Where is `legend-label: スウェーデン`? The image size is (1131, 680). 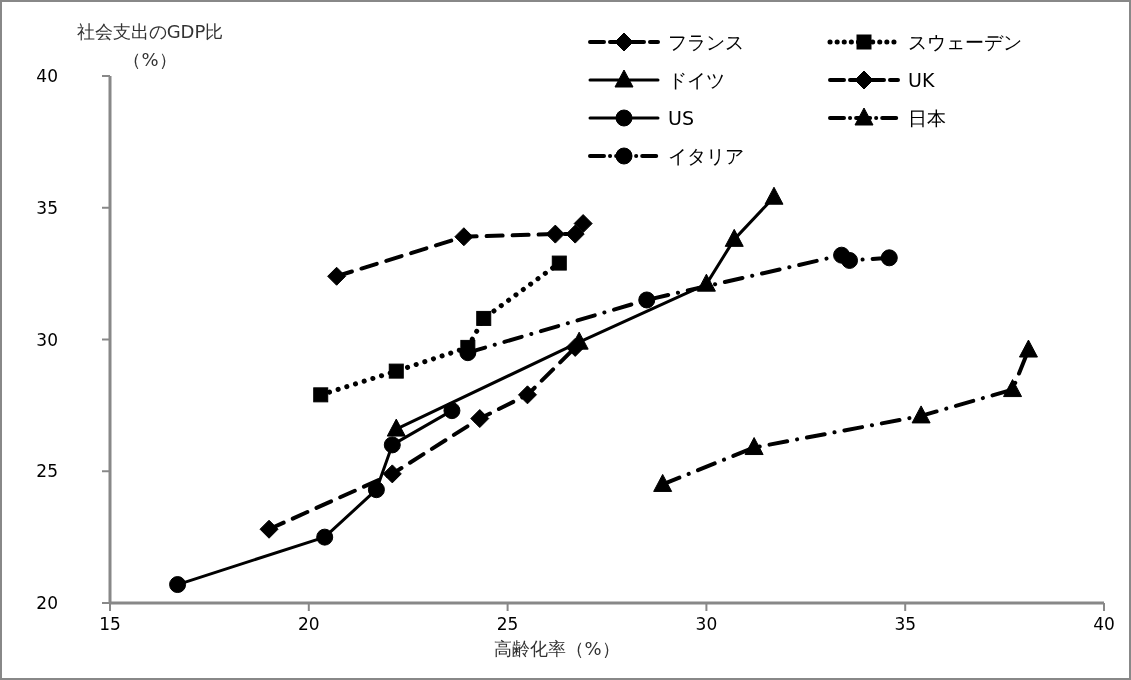 legend-label: スウェーデン is located at coordinates (965, 42).